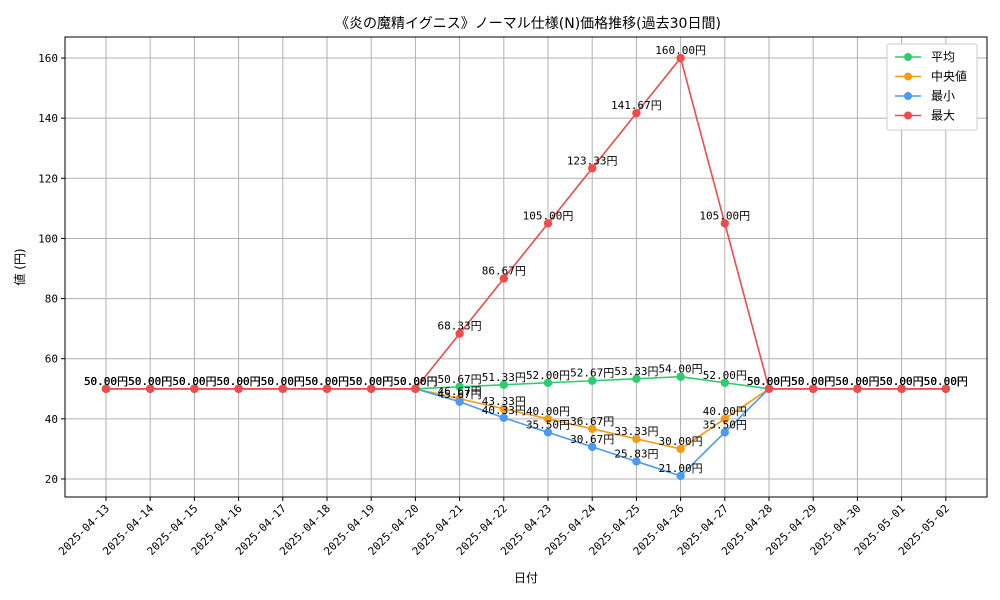 The width and height of the screenshot is (1000, 600). Describe the element at coordinates (592, 439) in the screenshot. I see `data-label: 30.67円` at that location.